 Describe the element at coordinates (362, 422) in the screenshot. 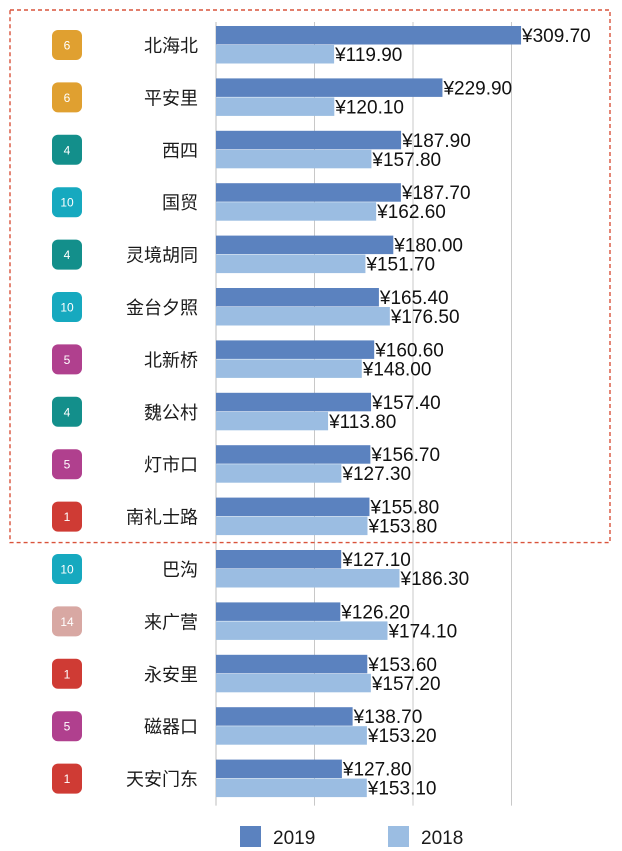

I see `value-label-2018: ¥113.80` at that location.